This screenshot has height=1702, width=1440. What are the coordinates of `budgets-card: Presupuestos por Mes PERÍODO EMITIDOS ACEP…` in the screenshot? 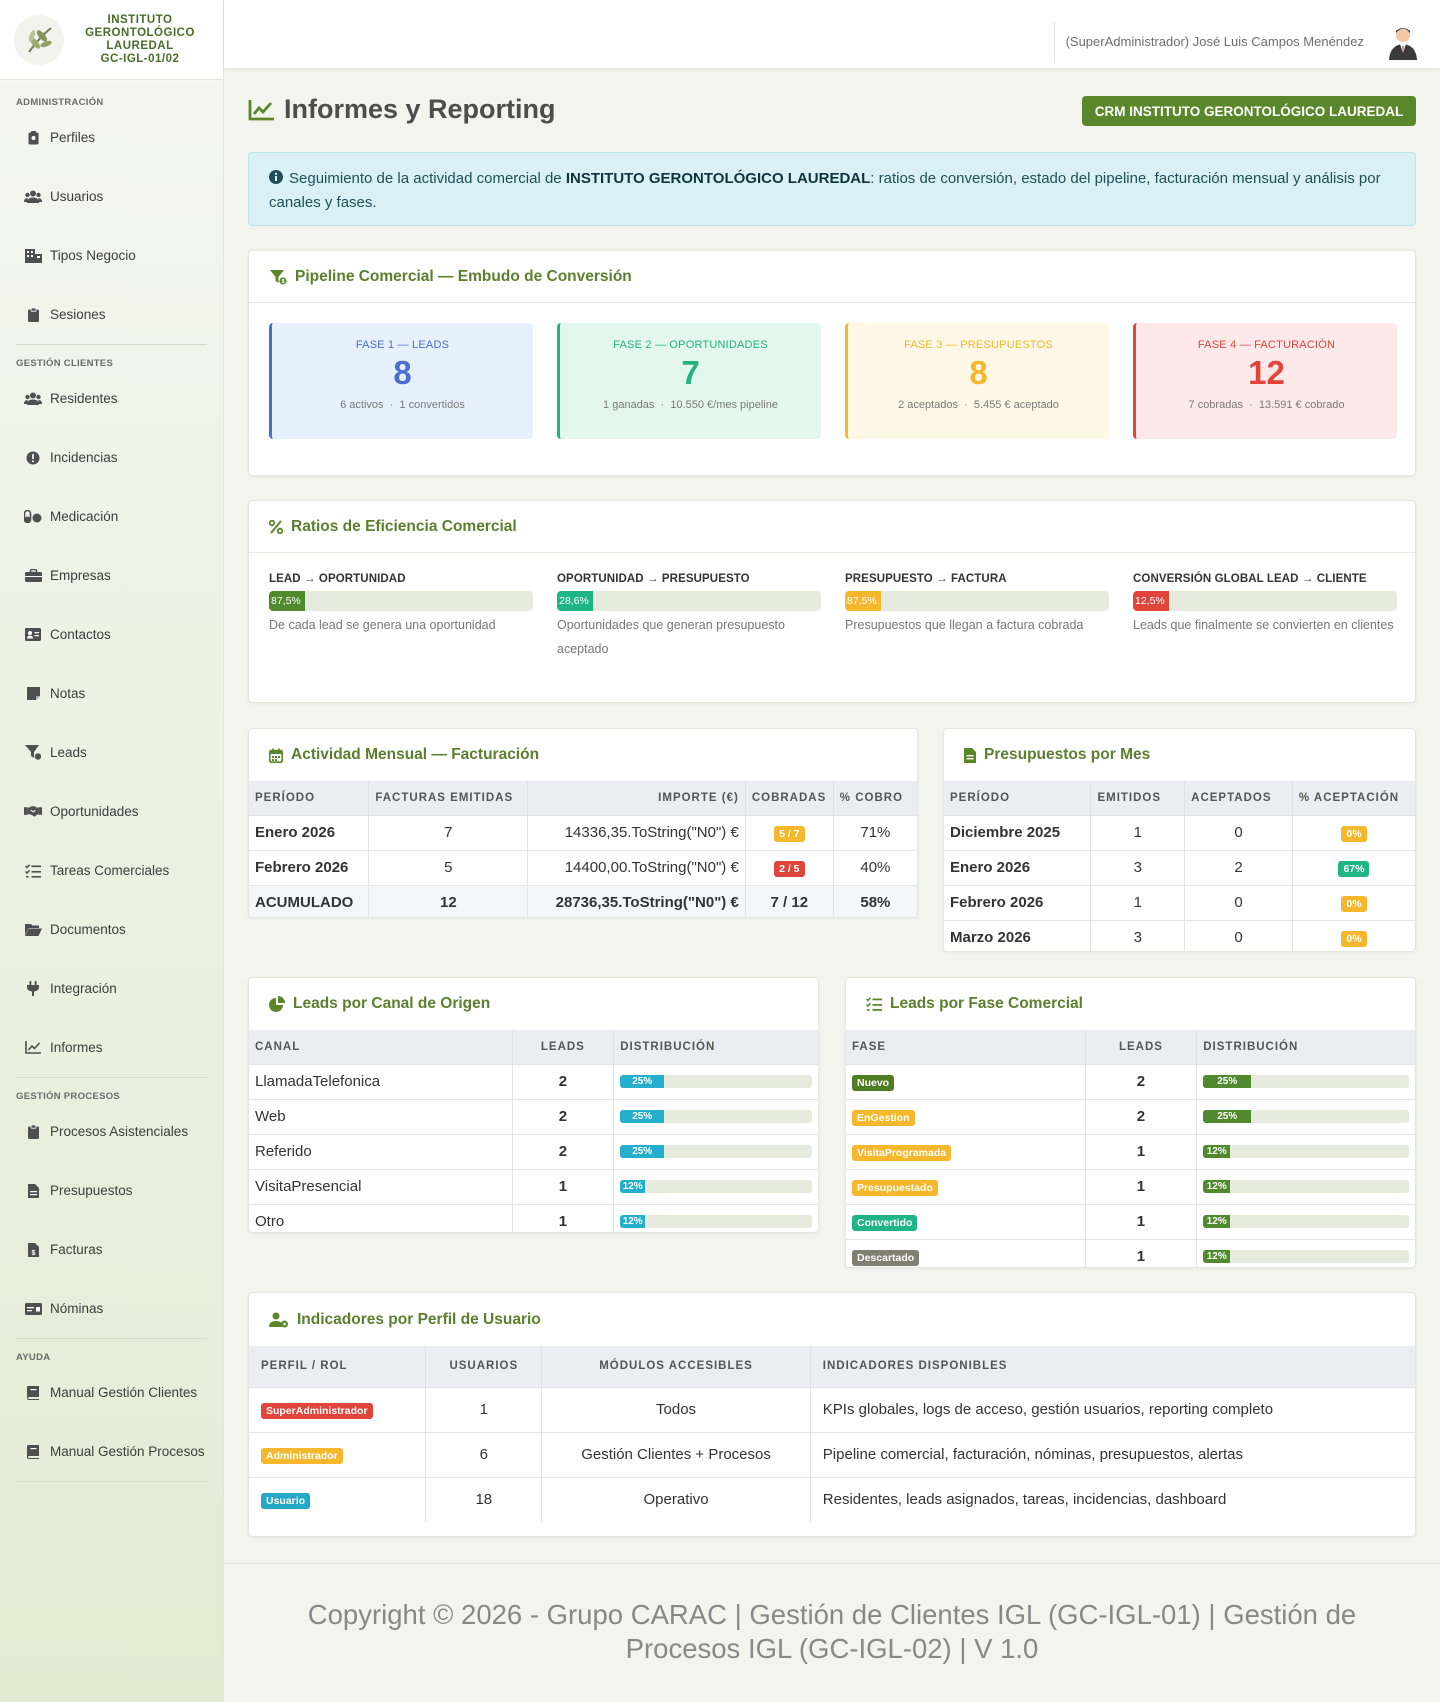 It's located at (1179, 840).